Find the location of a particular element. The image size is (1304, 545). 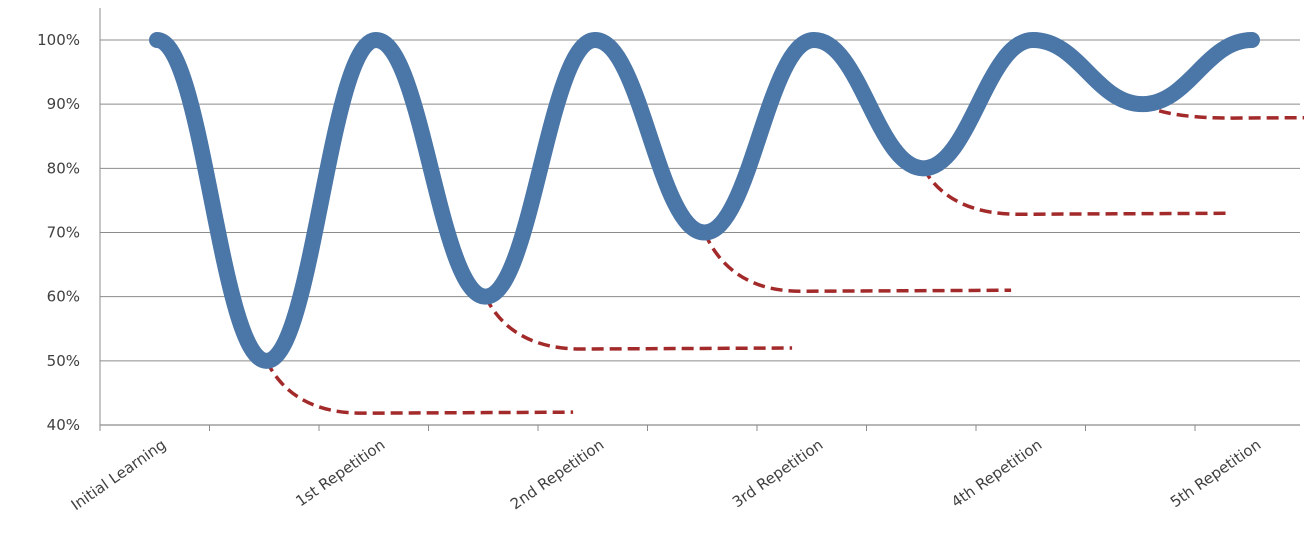

y-axis-labels: 40% 50% 60% 70% 80% 90% 100% is located at coordinates (58, 232).